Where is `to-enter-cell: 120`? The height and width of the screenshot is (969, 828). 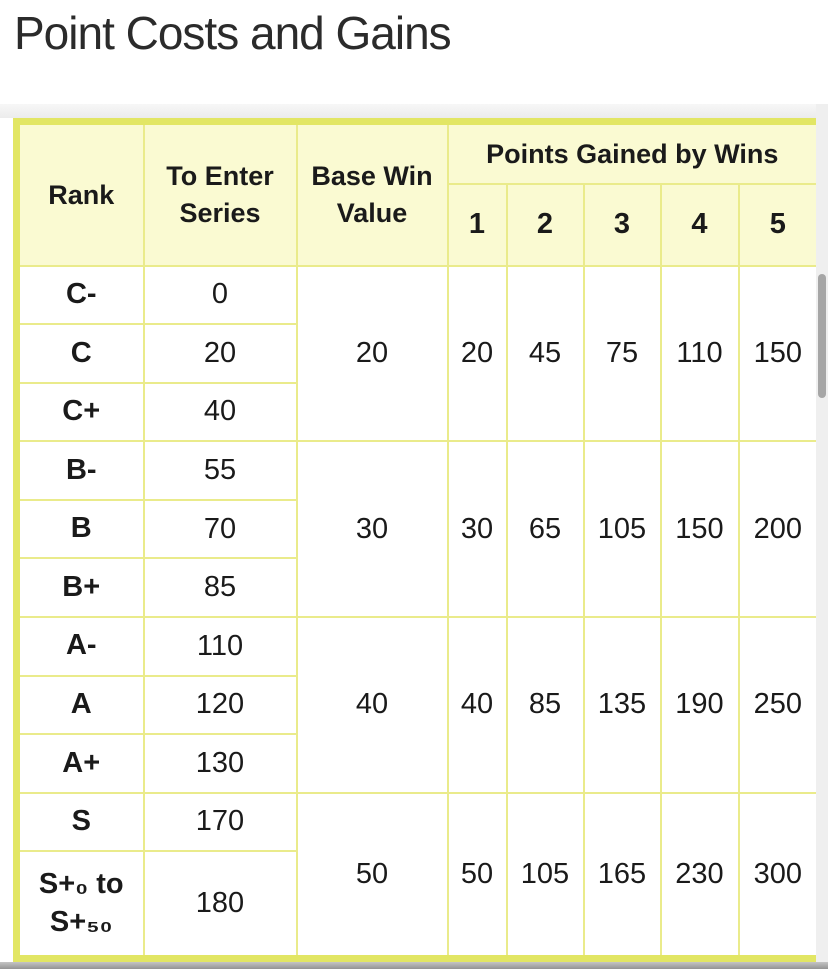 to-enter-cell: 120 is located at coordinates (220, 705).